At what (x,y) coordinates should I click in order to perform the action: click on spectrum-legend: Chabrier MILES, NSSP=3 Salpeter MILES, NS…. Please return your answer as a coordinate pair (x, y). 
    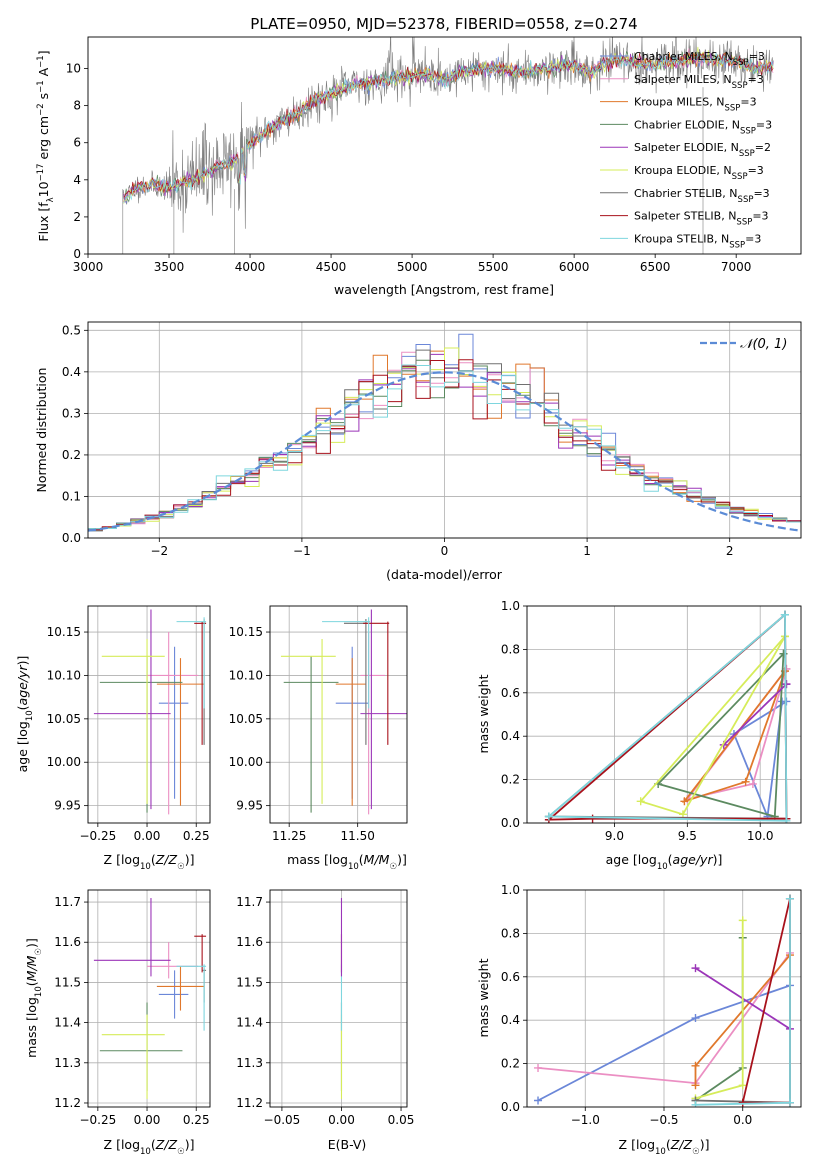
    Looking at the image, I should click on (686, 150).